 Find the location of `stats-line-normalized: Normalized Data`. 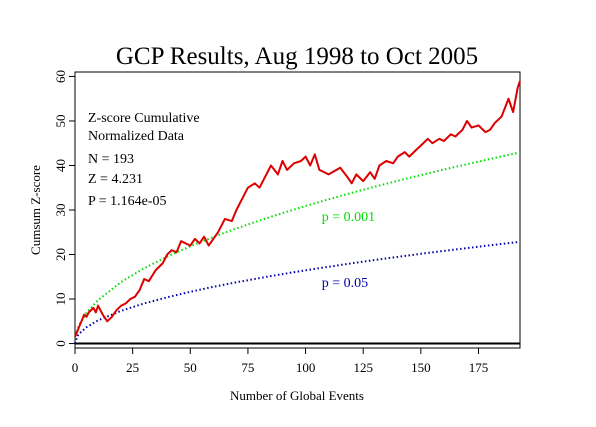

stats-line-normalized: Normalized Data is located at coordinates (136, 136).